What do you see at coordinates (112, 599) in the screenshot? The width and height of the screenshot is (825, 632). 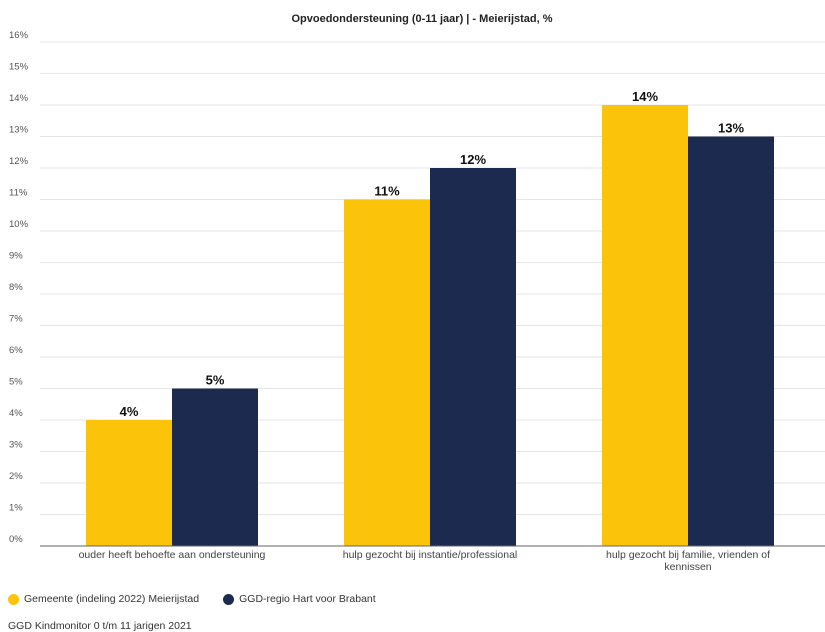 I see `legend-label-gemeente: Gemeente (indeling 2022) Meierijstad` at bounding box center [112, 599].